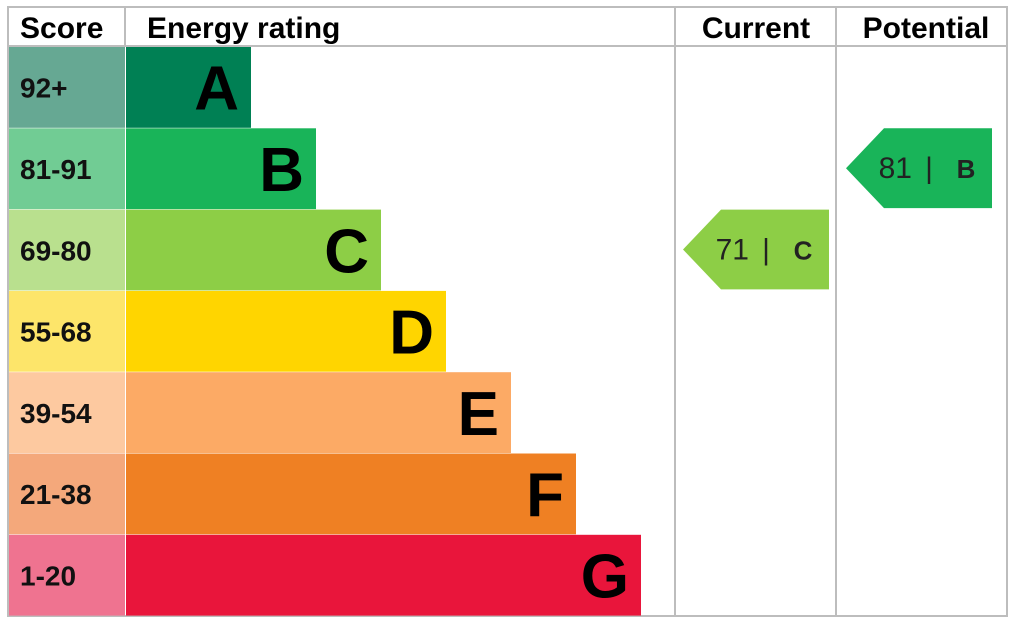 The width and height of the screenshot is (1024, 639). What do you see at coordinates (56, 413) in the screenshot?
I see `score-range-e: 39-54` at bounding box center [56, 413].